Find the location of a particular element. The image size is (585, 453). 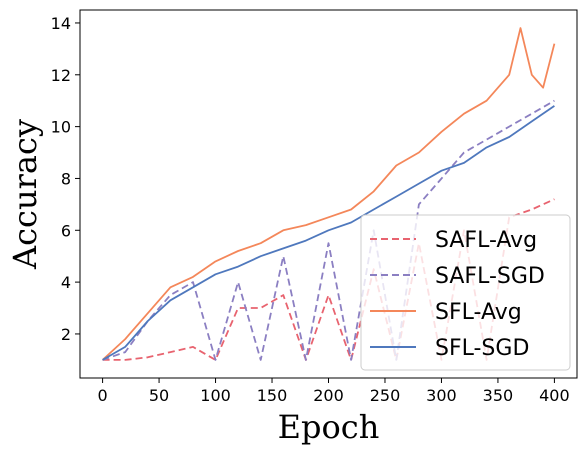

x-tick-label: 350 is located at coordinates (498, 395).